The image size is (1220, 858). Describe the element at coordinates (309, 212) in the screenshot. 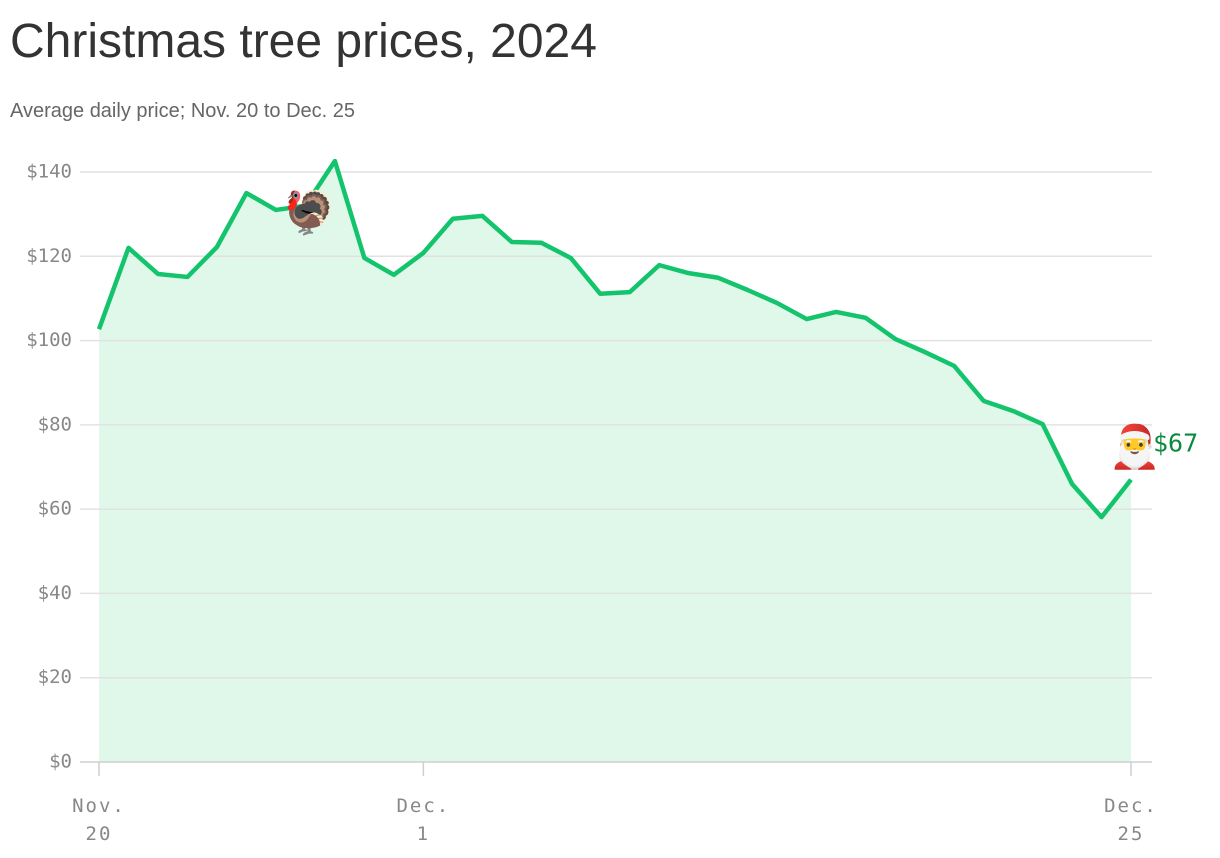

I see `annotation-emoji: 🦃` at that location.